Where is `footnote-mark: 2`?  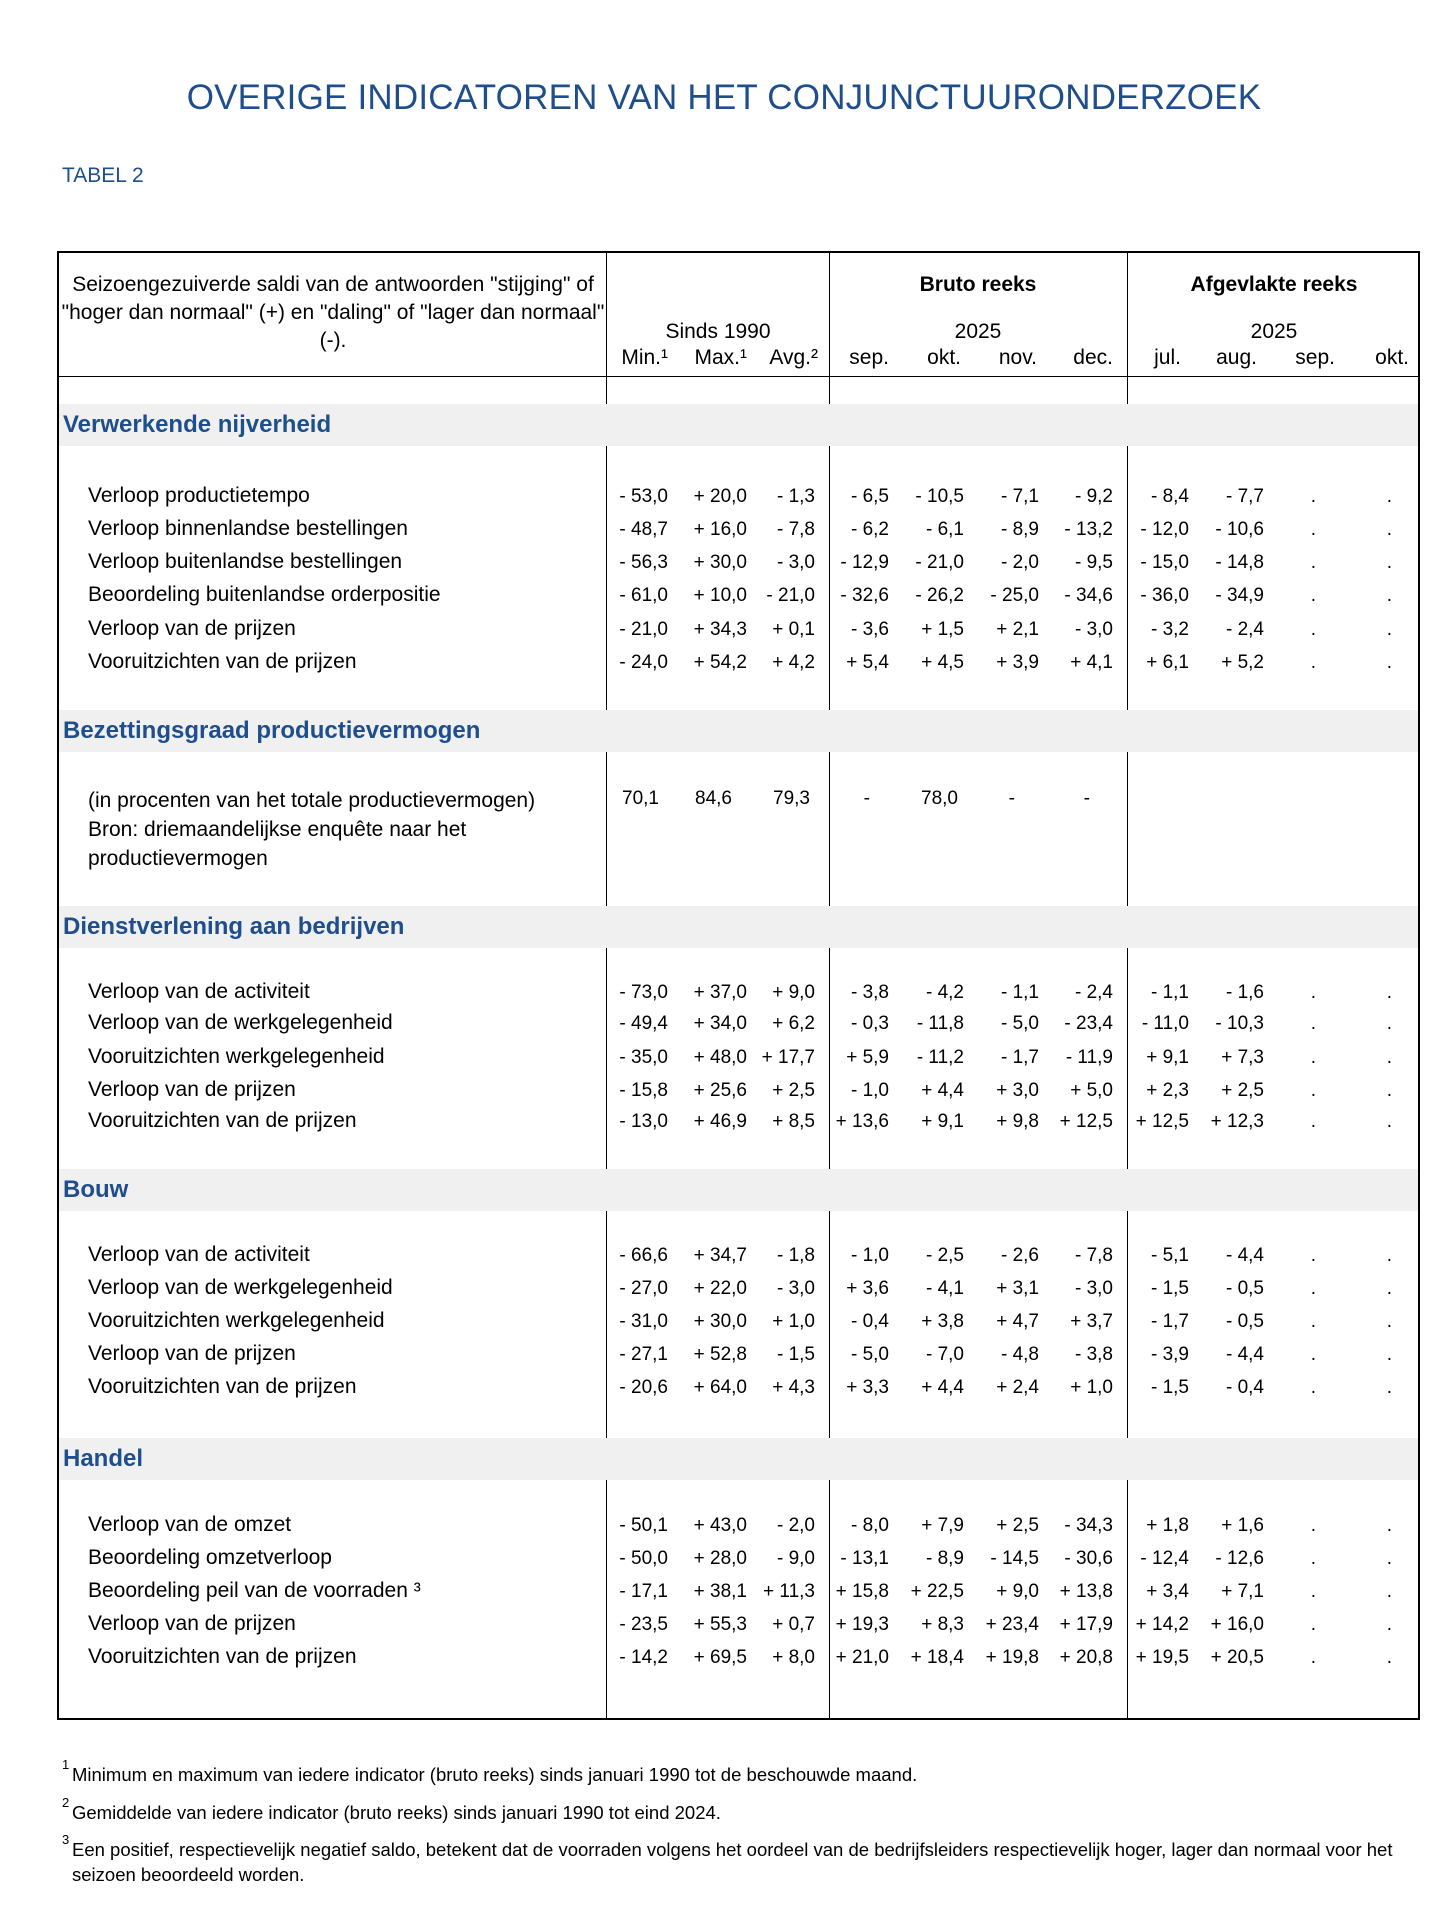 footnote-mark: 2 is located at coordinates (66, 1802).